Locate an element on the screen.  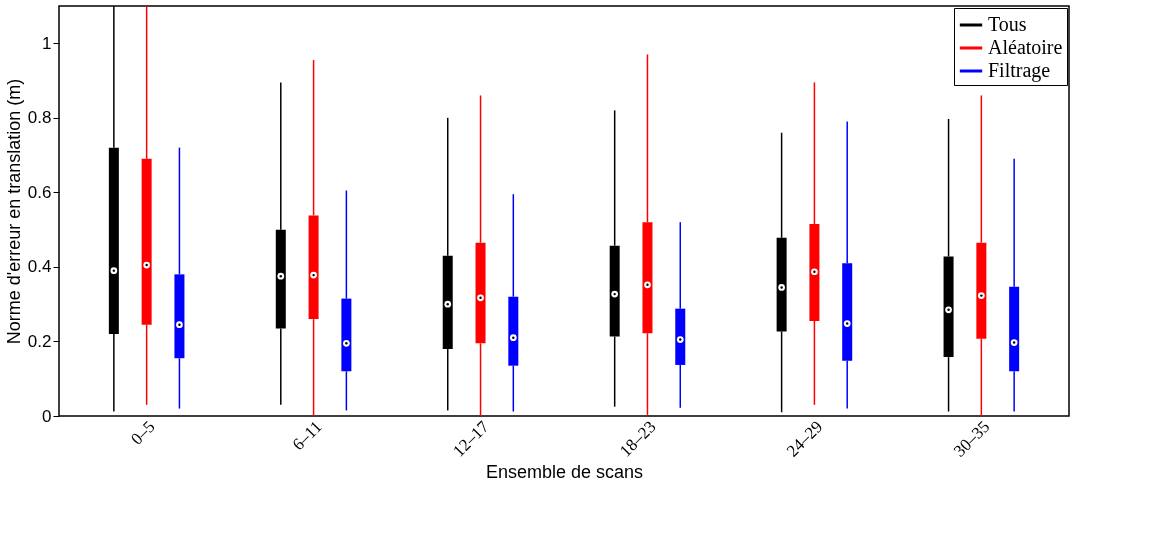
x-tick-label: 6–11 is located at coordinates (307, 436).